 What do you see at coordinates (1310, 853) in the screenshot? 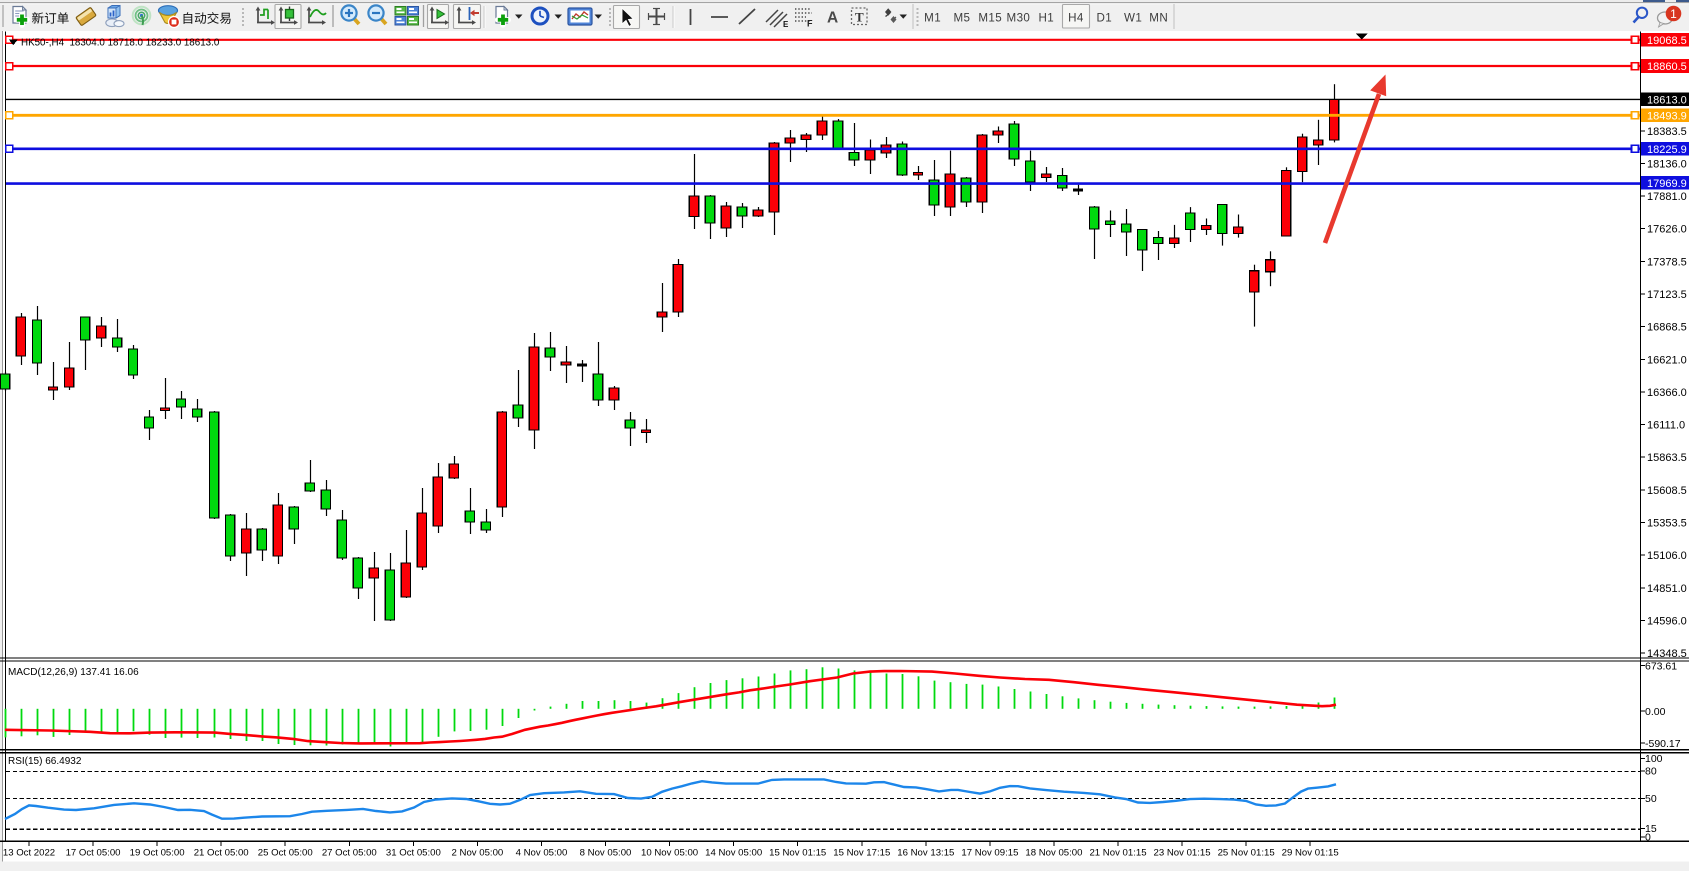
I see `svg-text: 29 Nov 01:15` at bounding box center [1310, 853].